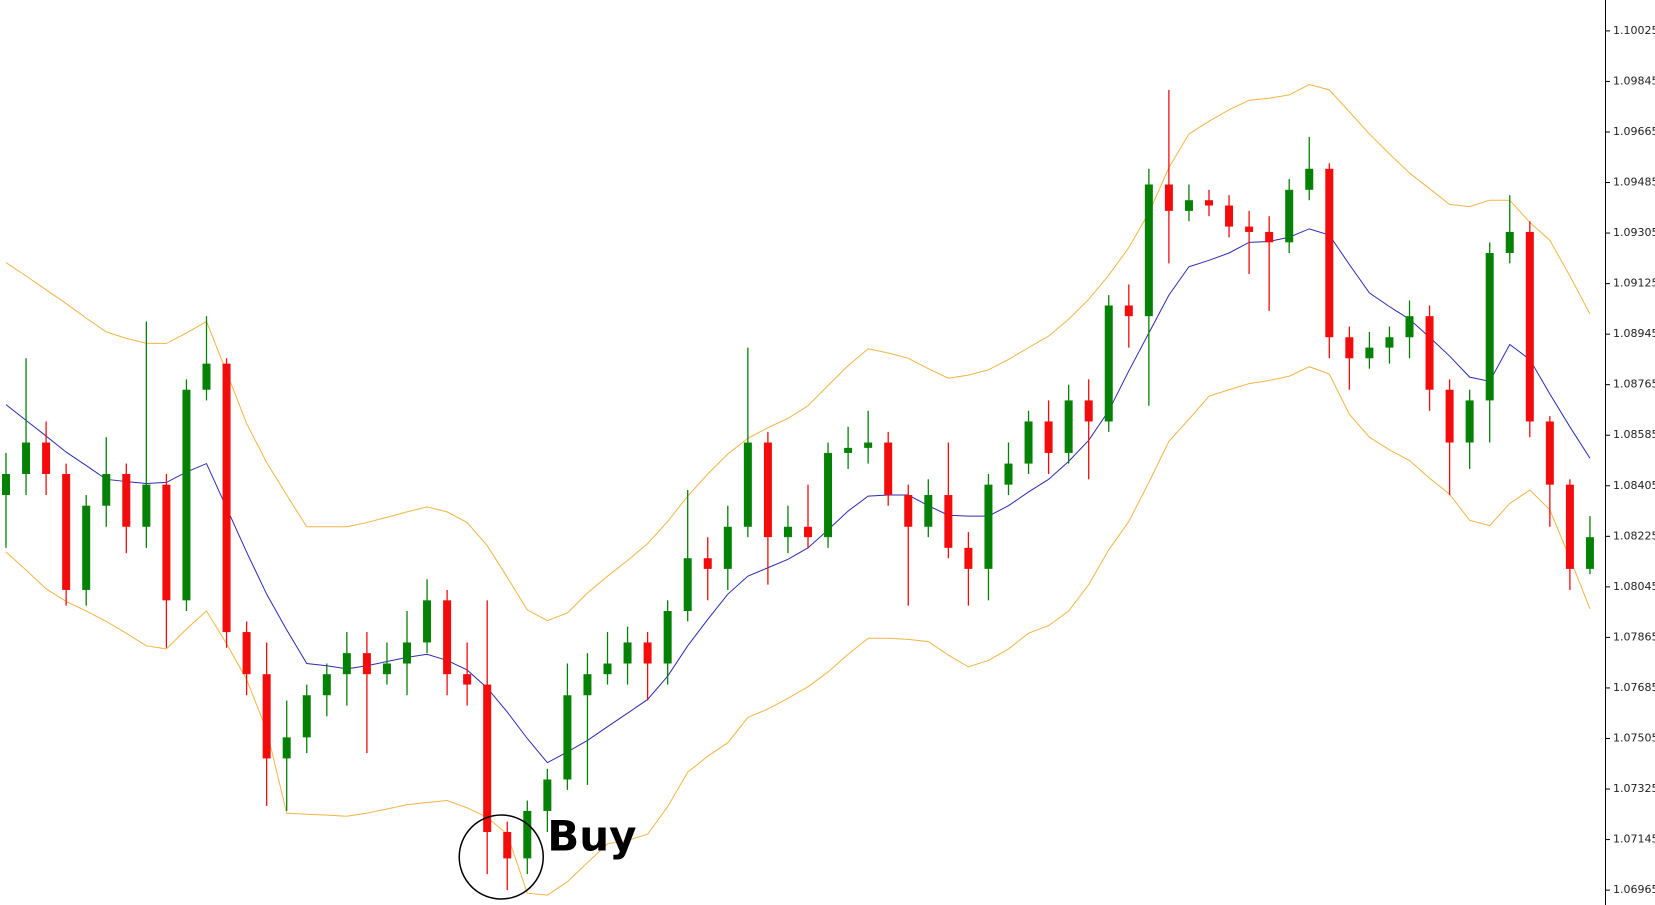  I want to click on y-tick-label: 1.07865, so click(1634, 636).